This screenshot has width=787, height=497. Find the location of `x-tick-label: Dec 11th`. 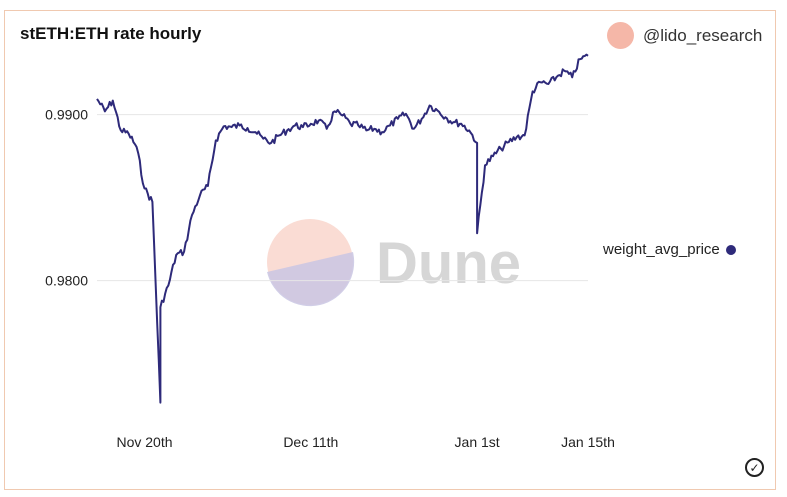

x-tick-label: Dec 11th is located at coordinates (310, 442).